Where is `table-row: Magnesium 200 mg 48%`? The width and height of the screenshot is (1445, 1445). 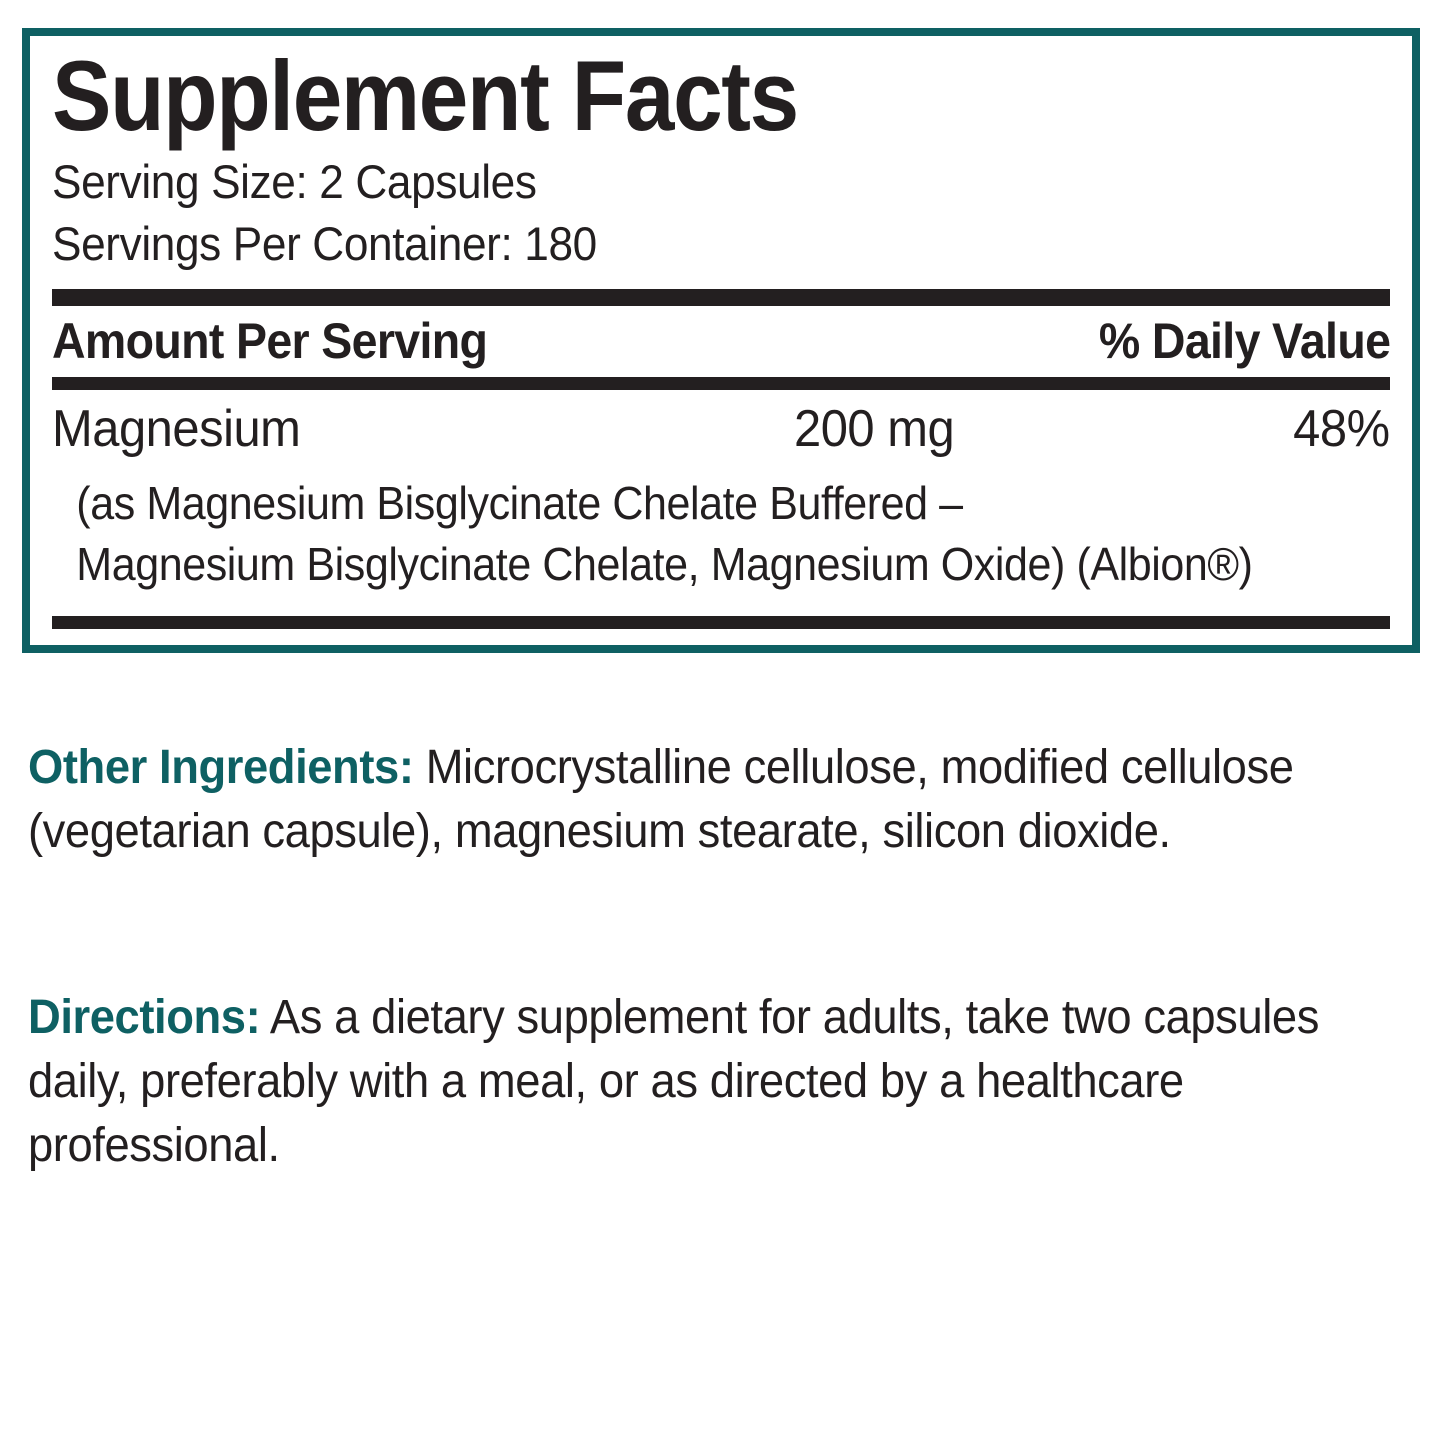
table-row: Magnesium 200 mg 48% is located at coordinates (721, 436).